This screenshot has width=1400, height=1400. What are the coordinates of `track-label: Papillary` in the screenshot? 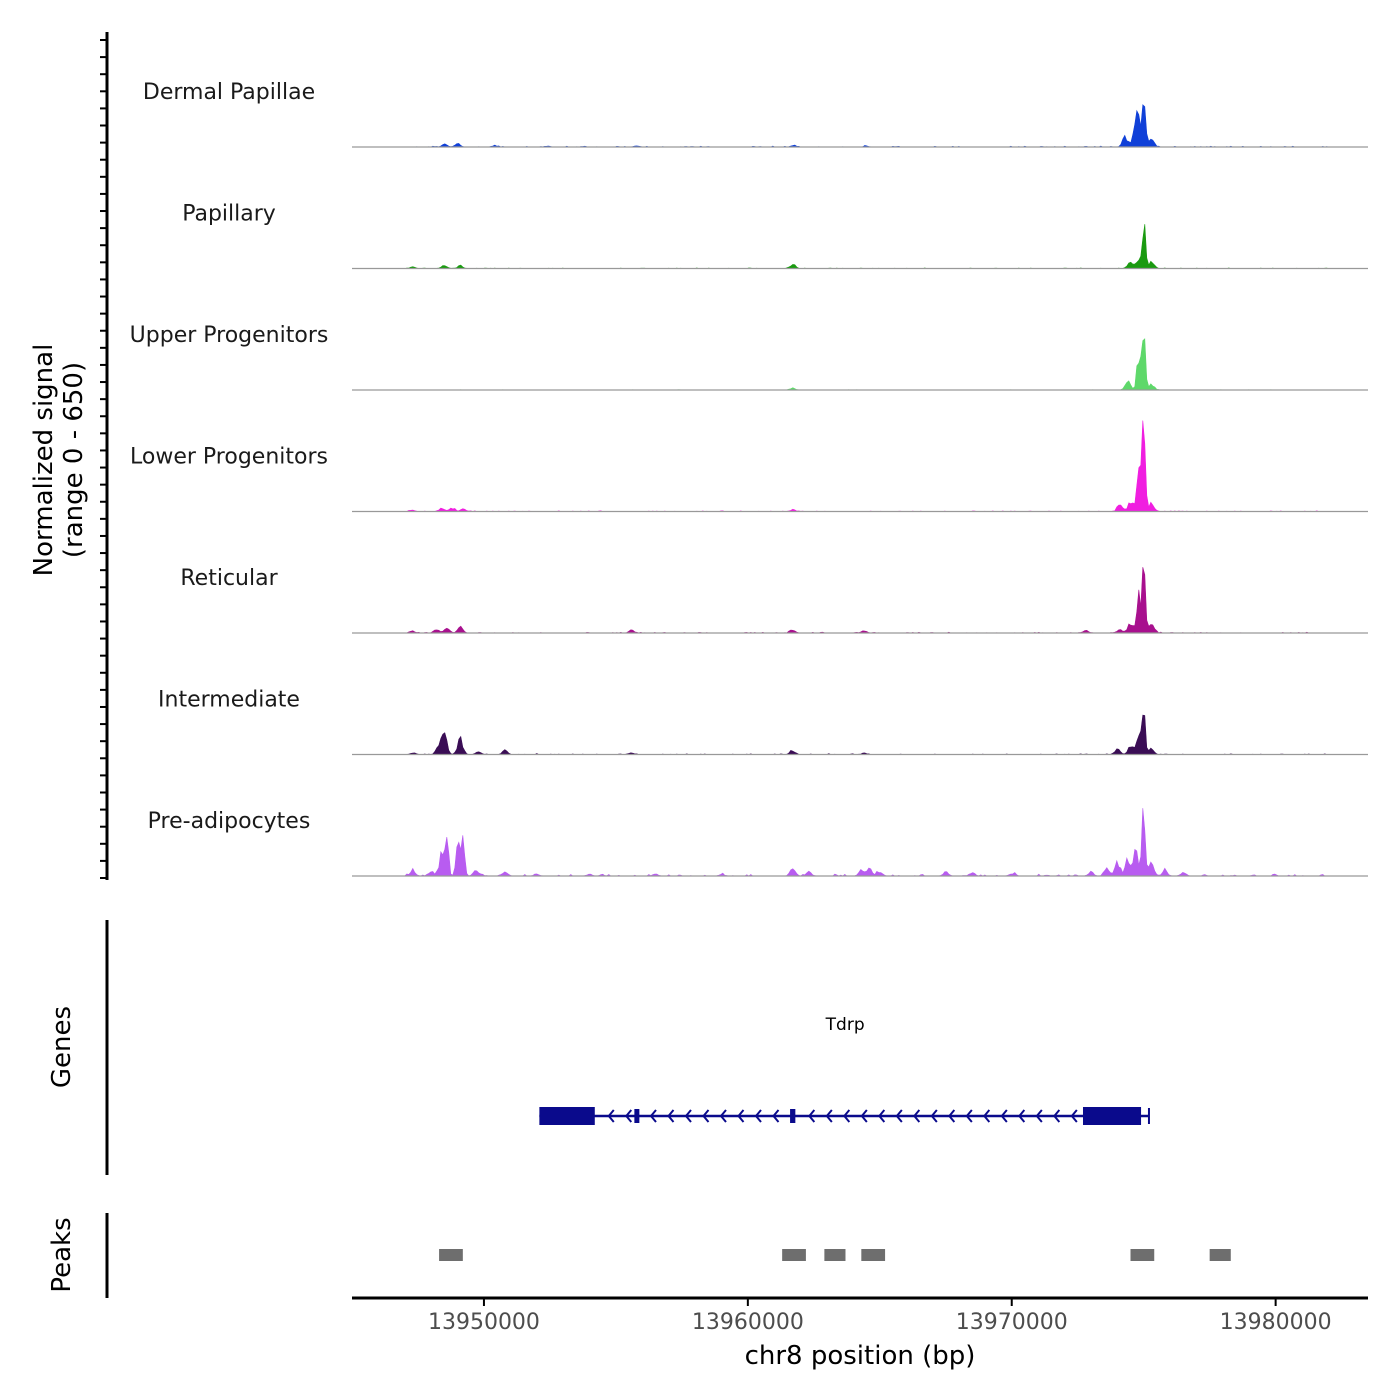 It's located at (229, 214).